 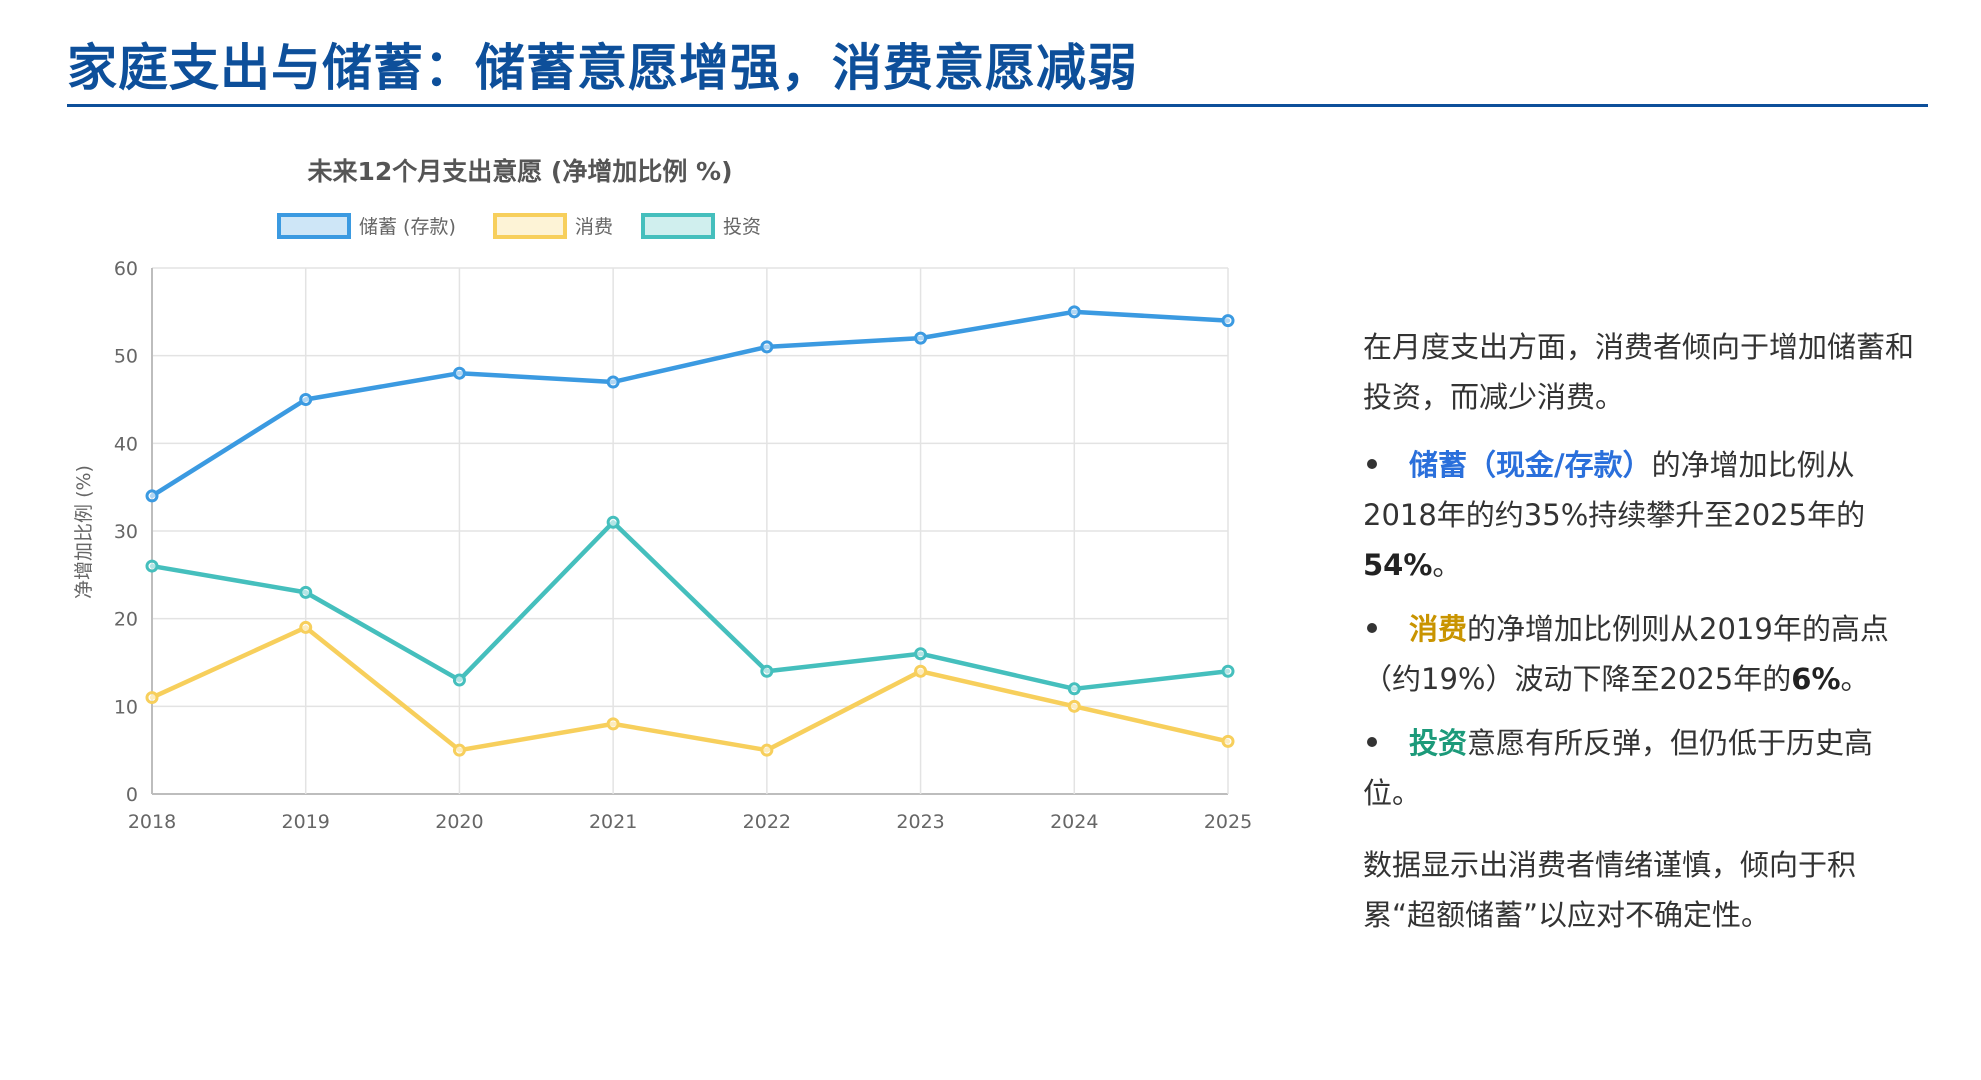 What do you see at coordinates (1610, 890) in the screenshot?
I see `commentary-closing: 数据显示出消费者情绪谨慎，倾向于积累“超额储蓄”以应对不确定性。` at bounding box center [1610, 890].